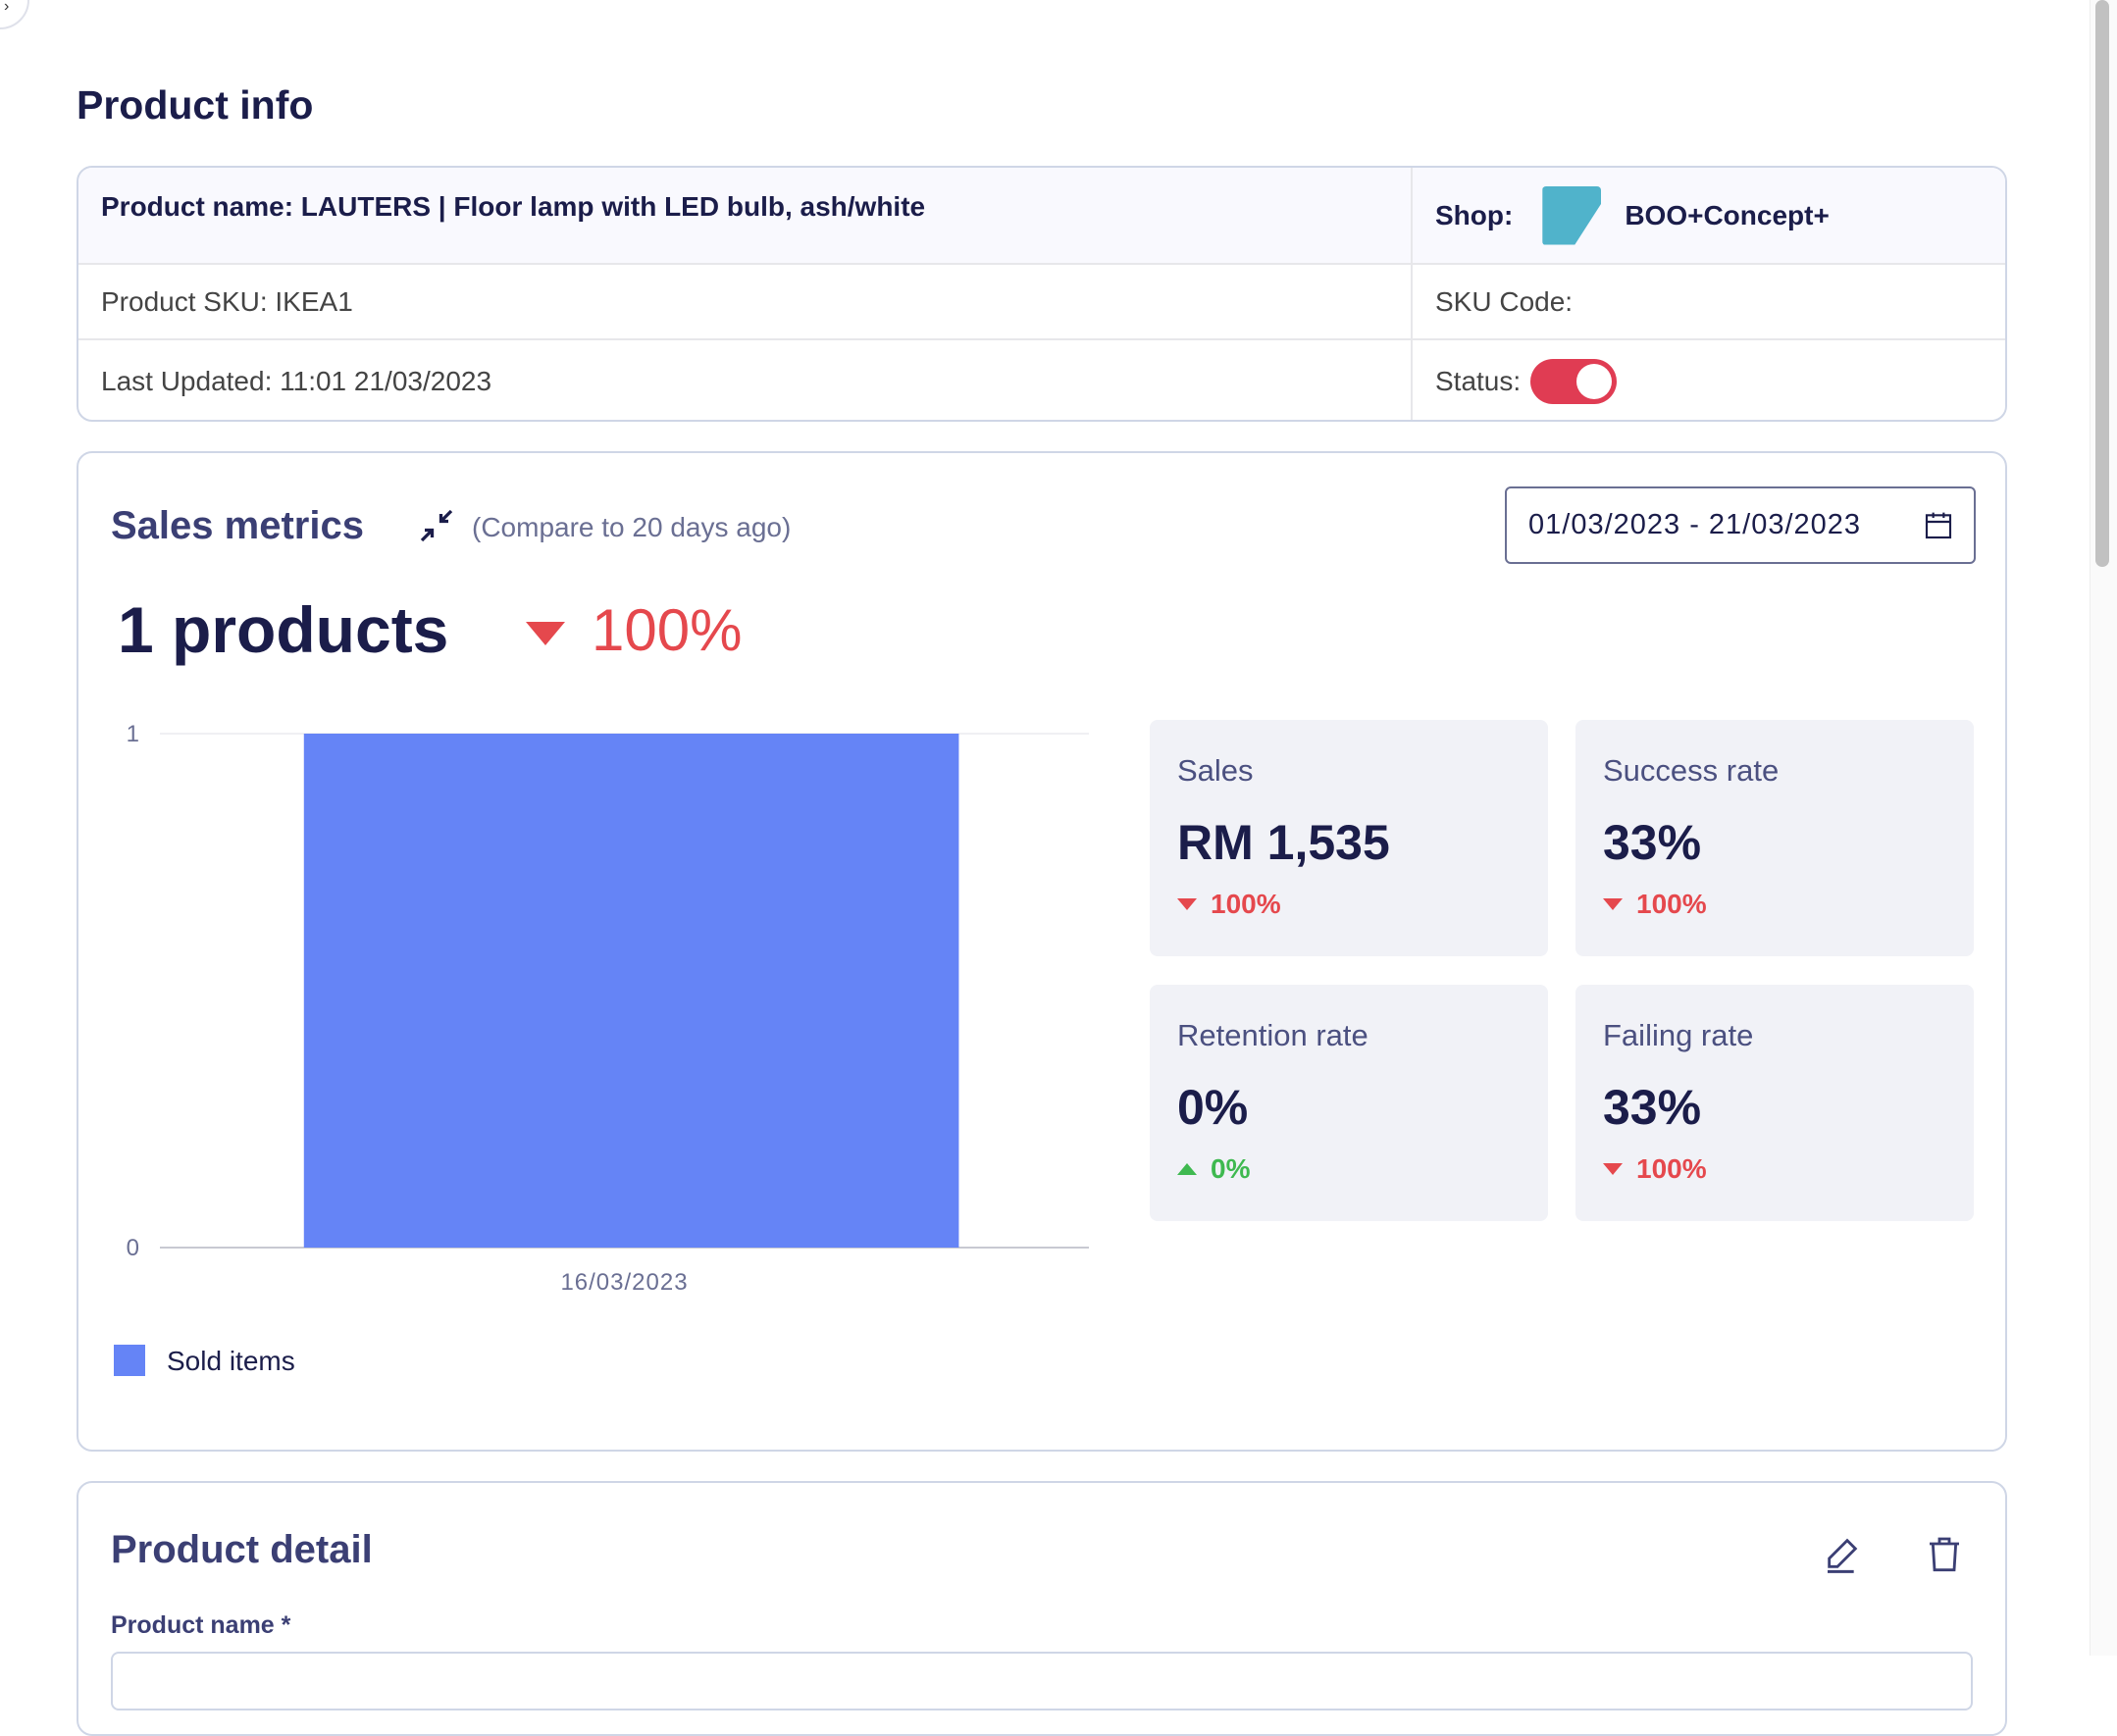  What do you see at coordinates (7, 8) in the screenshot?
I see `chevron-right-icon: ›` at bounding box center [7, 8].